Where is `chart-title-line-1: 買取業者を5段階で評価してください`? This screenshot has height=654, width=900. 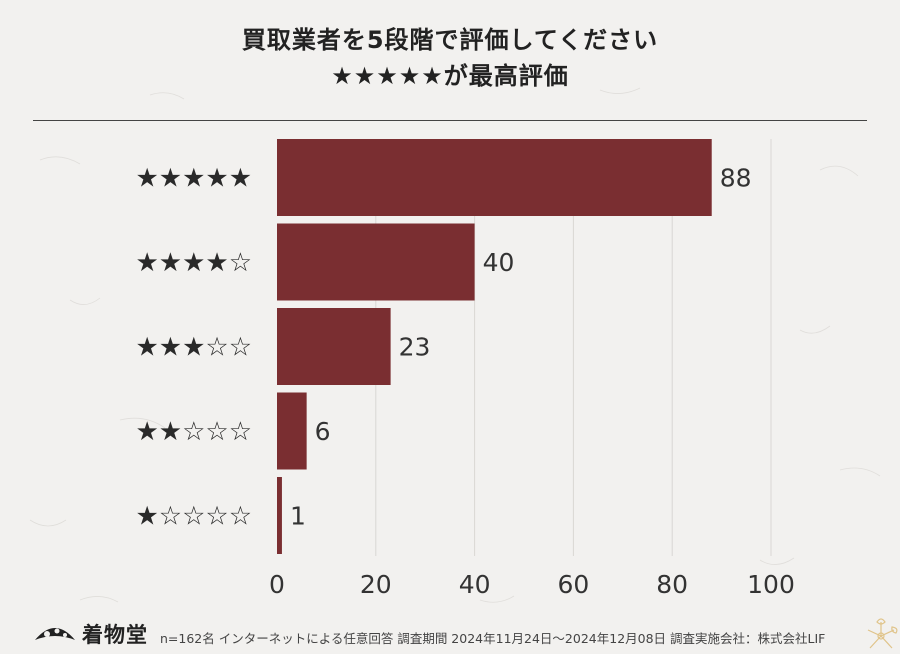 chart-title-line-1: 買取業者を5段階で評価してください is located at coordinates (450, 40).